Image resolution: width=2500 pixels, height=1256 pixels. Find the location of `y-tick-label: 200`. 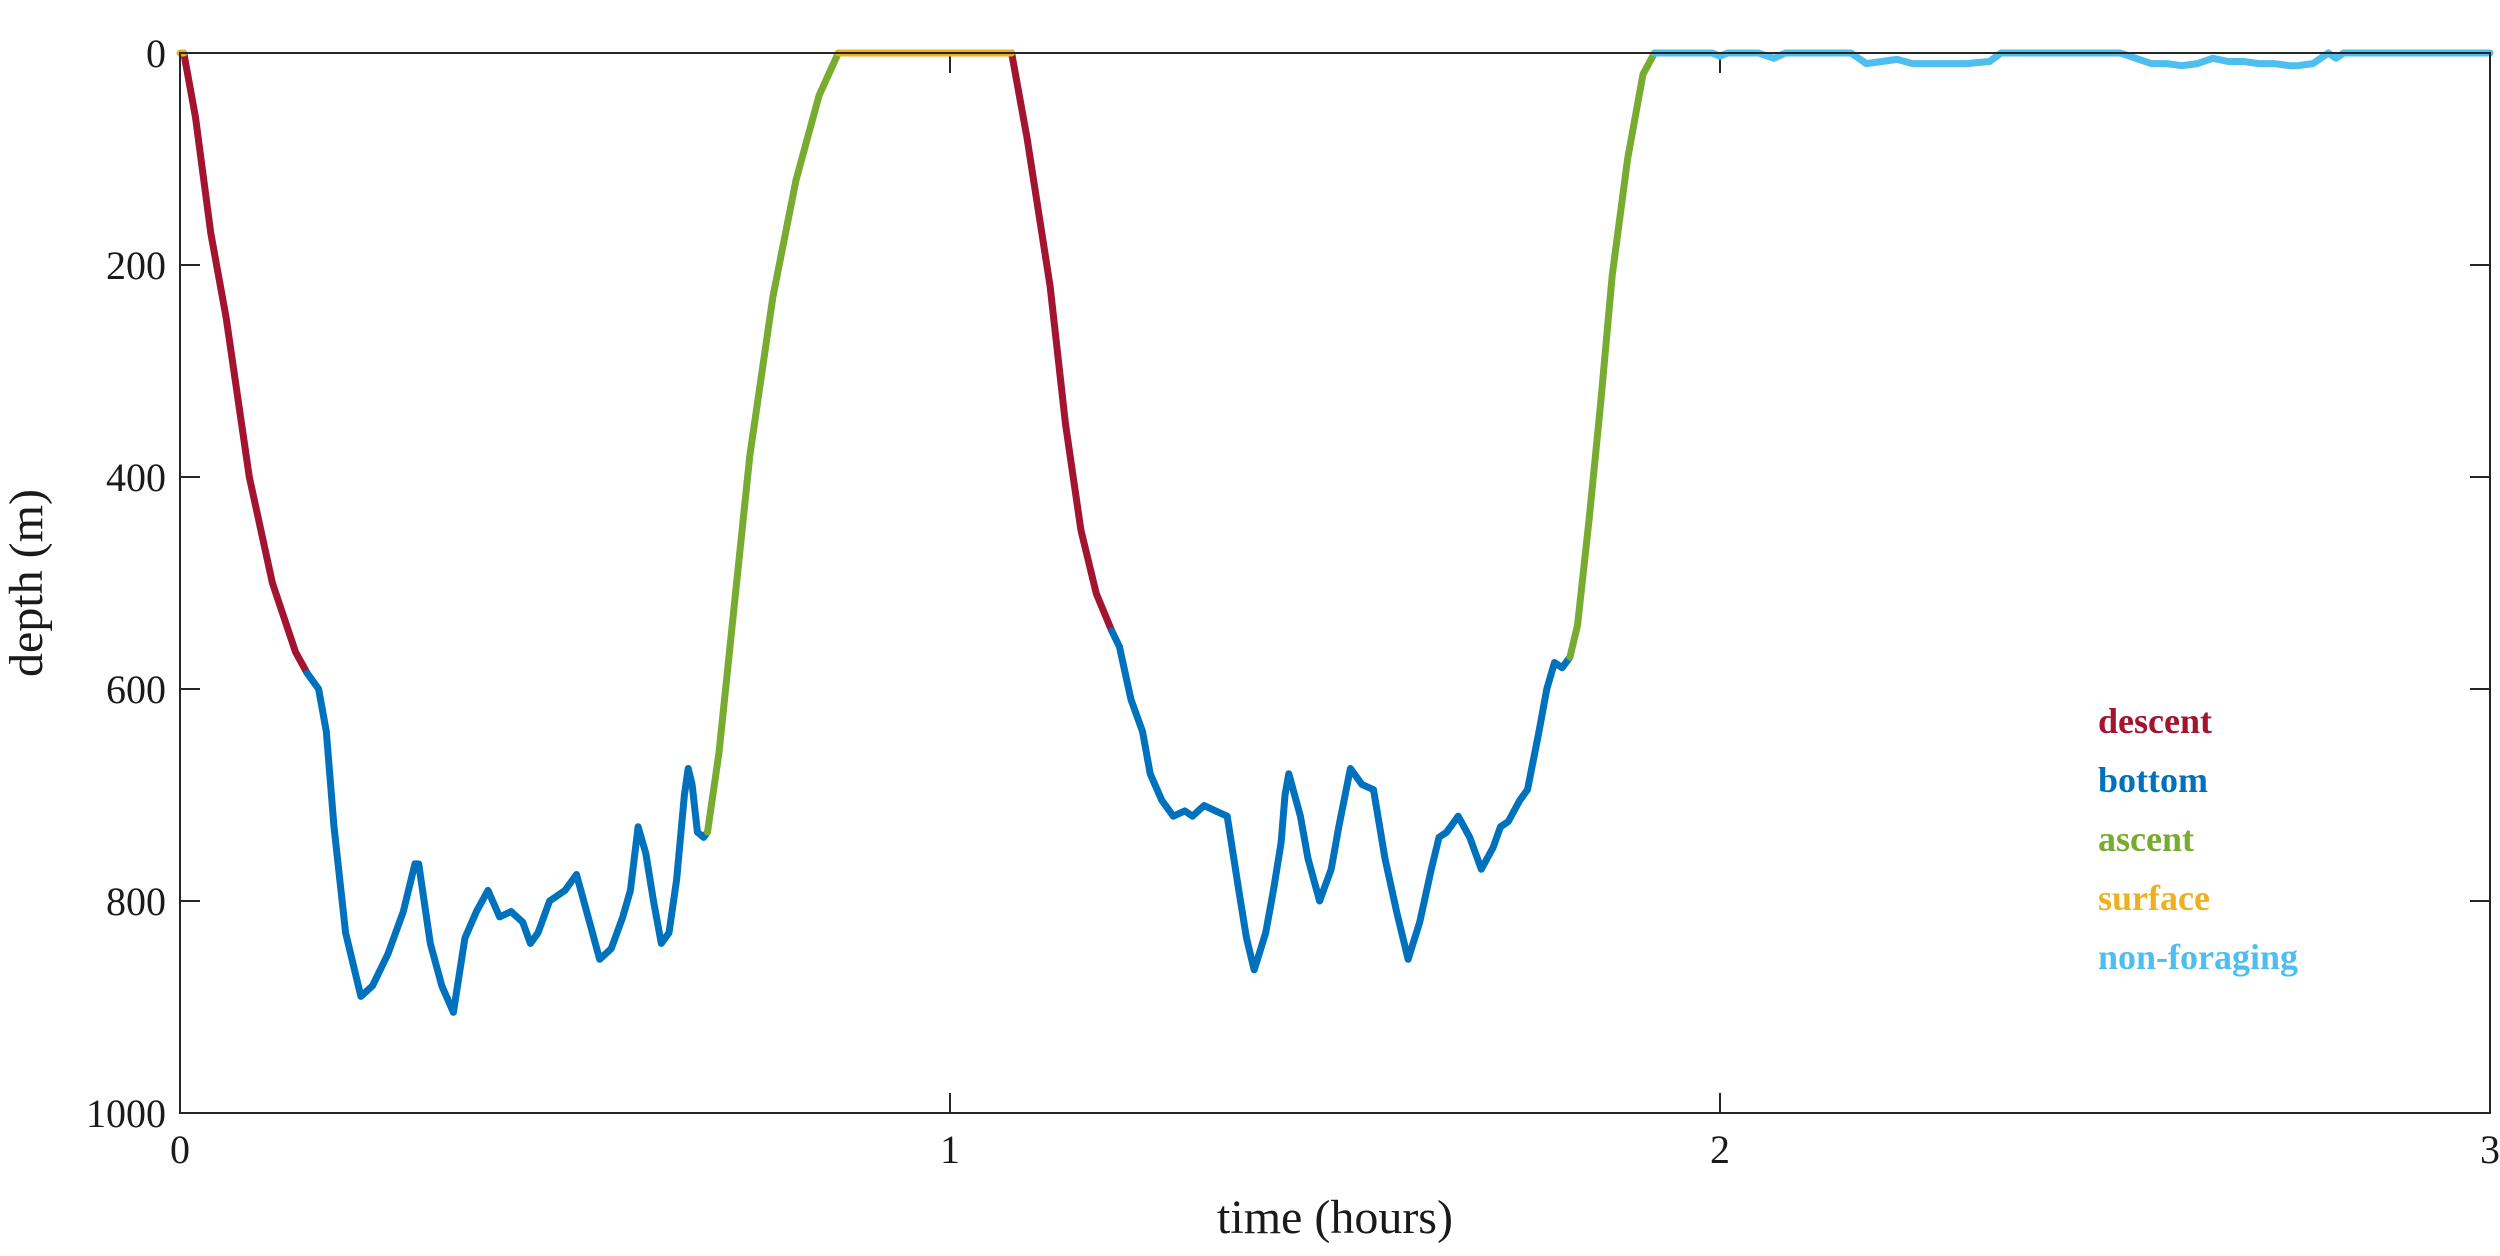

y-tick-label: 200 is located at coordinates (136, 265).